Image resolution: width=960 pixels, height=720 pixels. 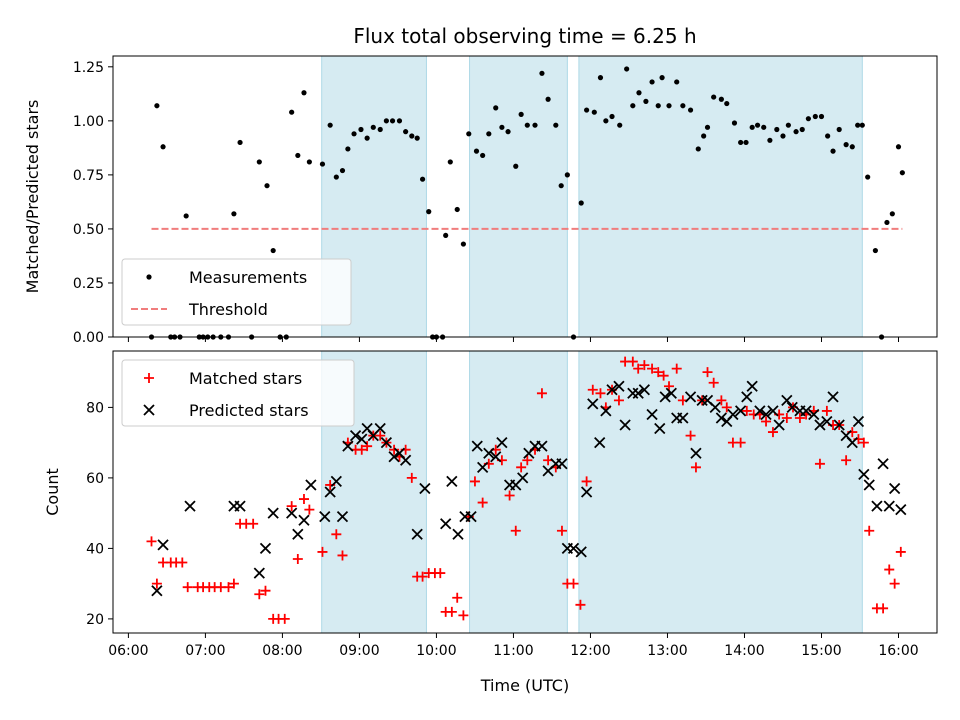 What do you see at coordinates (205, 651) in the screenshot?
I see `x-tick-label: 07:00` at bounding box center [205, 651].